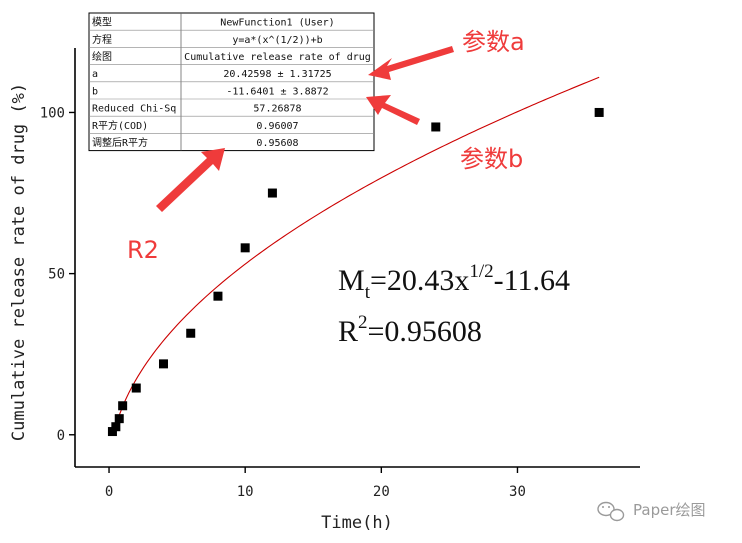 The height and width of the screenshot is (543, 742). What do you see at coordinates (363, 322) in the screenshot?
I see `r-sup: 2` at bounding box center [363, 322].